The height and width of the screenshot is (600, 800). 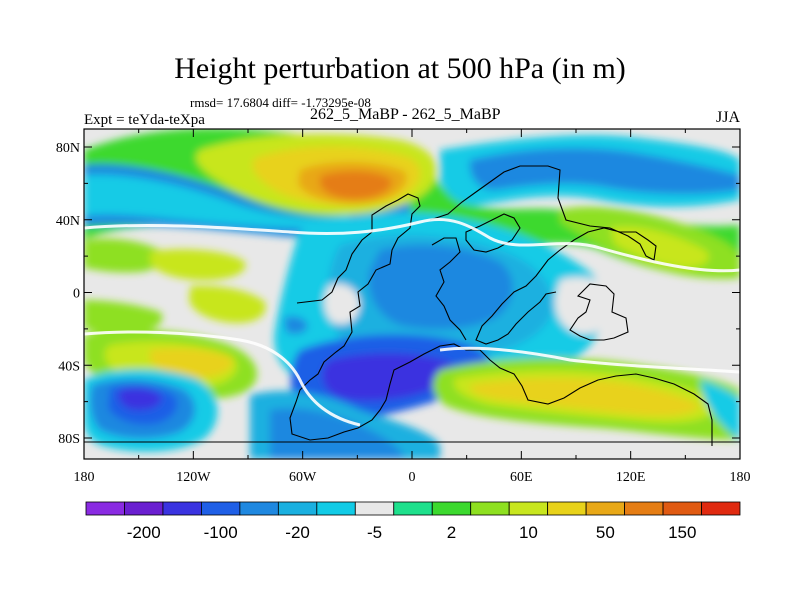 I want to click on lon-tick-label: 0, so click(x=412, y=477).